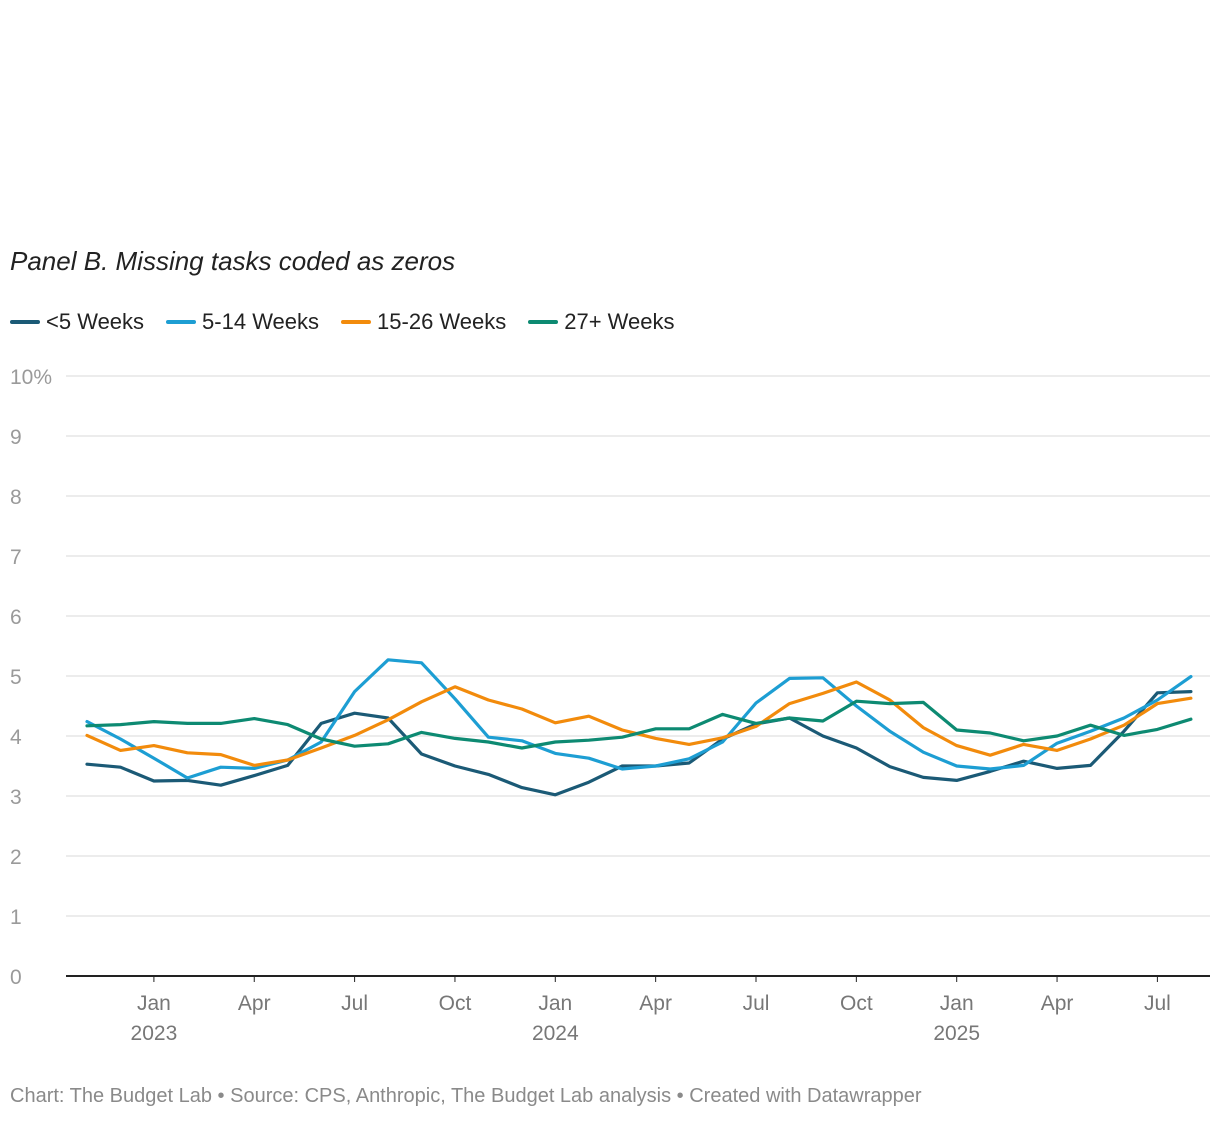 Image resolution: width=1220 pixels, height=1122 pixels. I want to click on x-tick-year-8: 2025, so click(956, 1033).